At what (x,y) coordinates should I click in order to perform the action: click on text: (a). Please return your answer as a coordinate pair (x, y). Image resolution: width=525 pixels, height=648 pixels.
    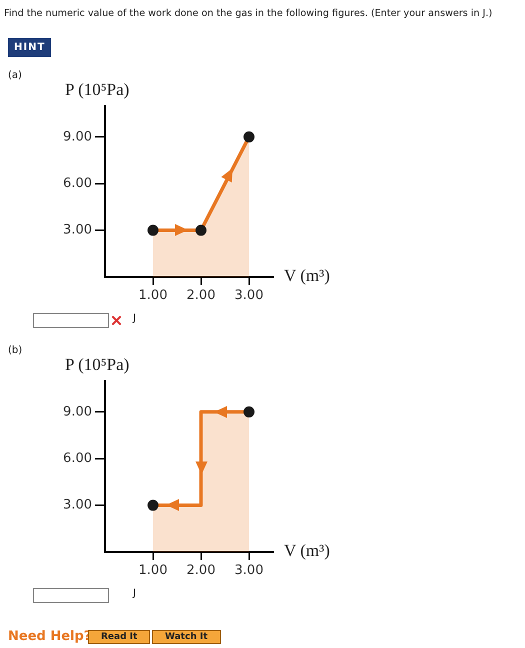
    Looking at the image, I should click on (15, 75).